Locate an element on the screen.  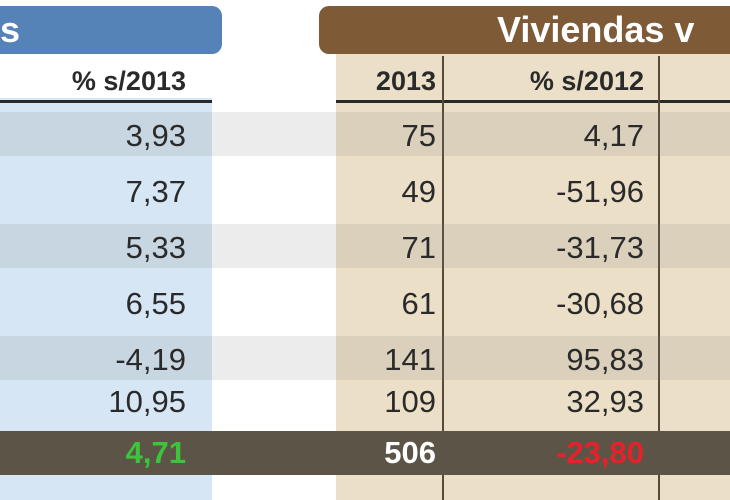
left-column-footer is located at coordinates (106, 487).